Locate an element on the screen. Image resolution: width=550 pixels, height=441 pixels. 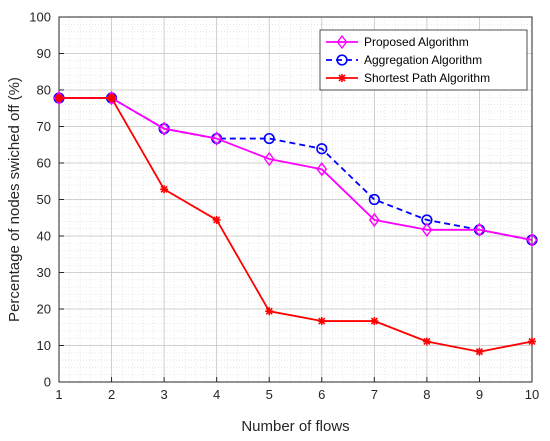
y-tick-label: 10 is located at coordinates (44, 345).